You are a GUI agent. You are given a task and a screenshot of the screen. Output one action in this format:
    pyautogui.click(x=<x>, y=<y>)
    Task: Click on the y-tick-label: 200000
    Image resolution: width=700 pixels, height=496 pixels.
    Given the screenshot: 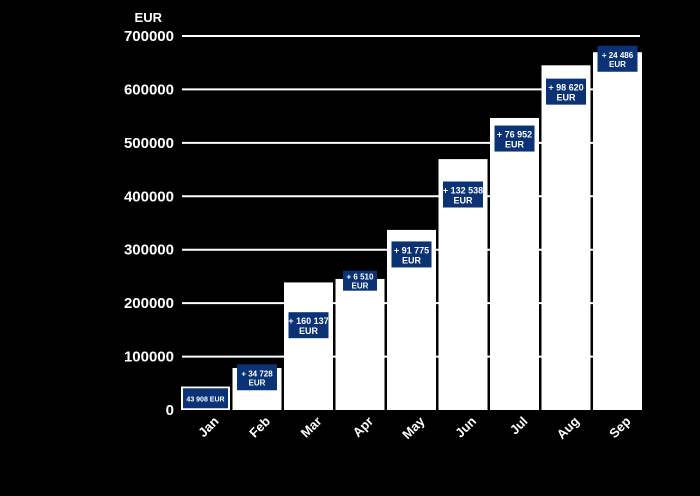 What is the action you would take?
    pyautogui.click(x=149, y=303)
    